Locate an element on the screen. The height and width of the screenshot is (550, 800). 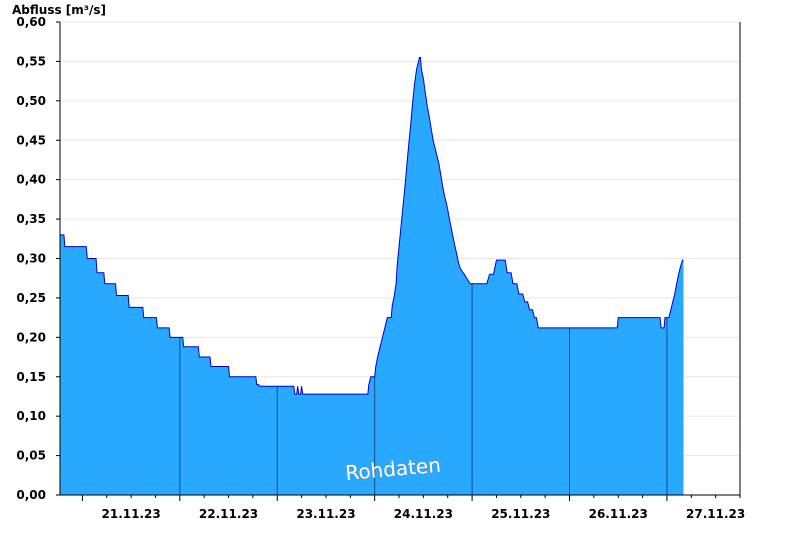
y-tick-label: 0,55 is located at coordinates (31, 61).